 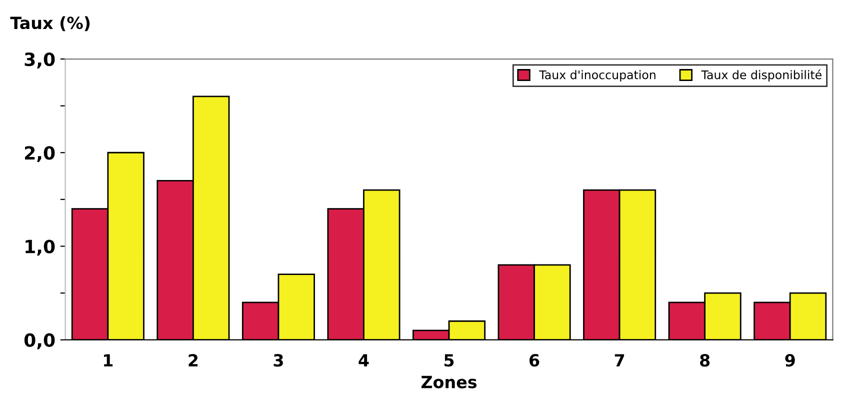 What do you see at coordinates (39, 341) in the screenshot?
I see `y-tick-label: 0,0` at bounding box center [39, 341].